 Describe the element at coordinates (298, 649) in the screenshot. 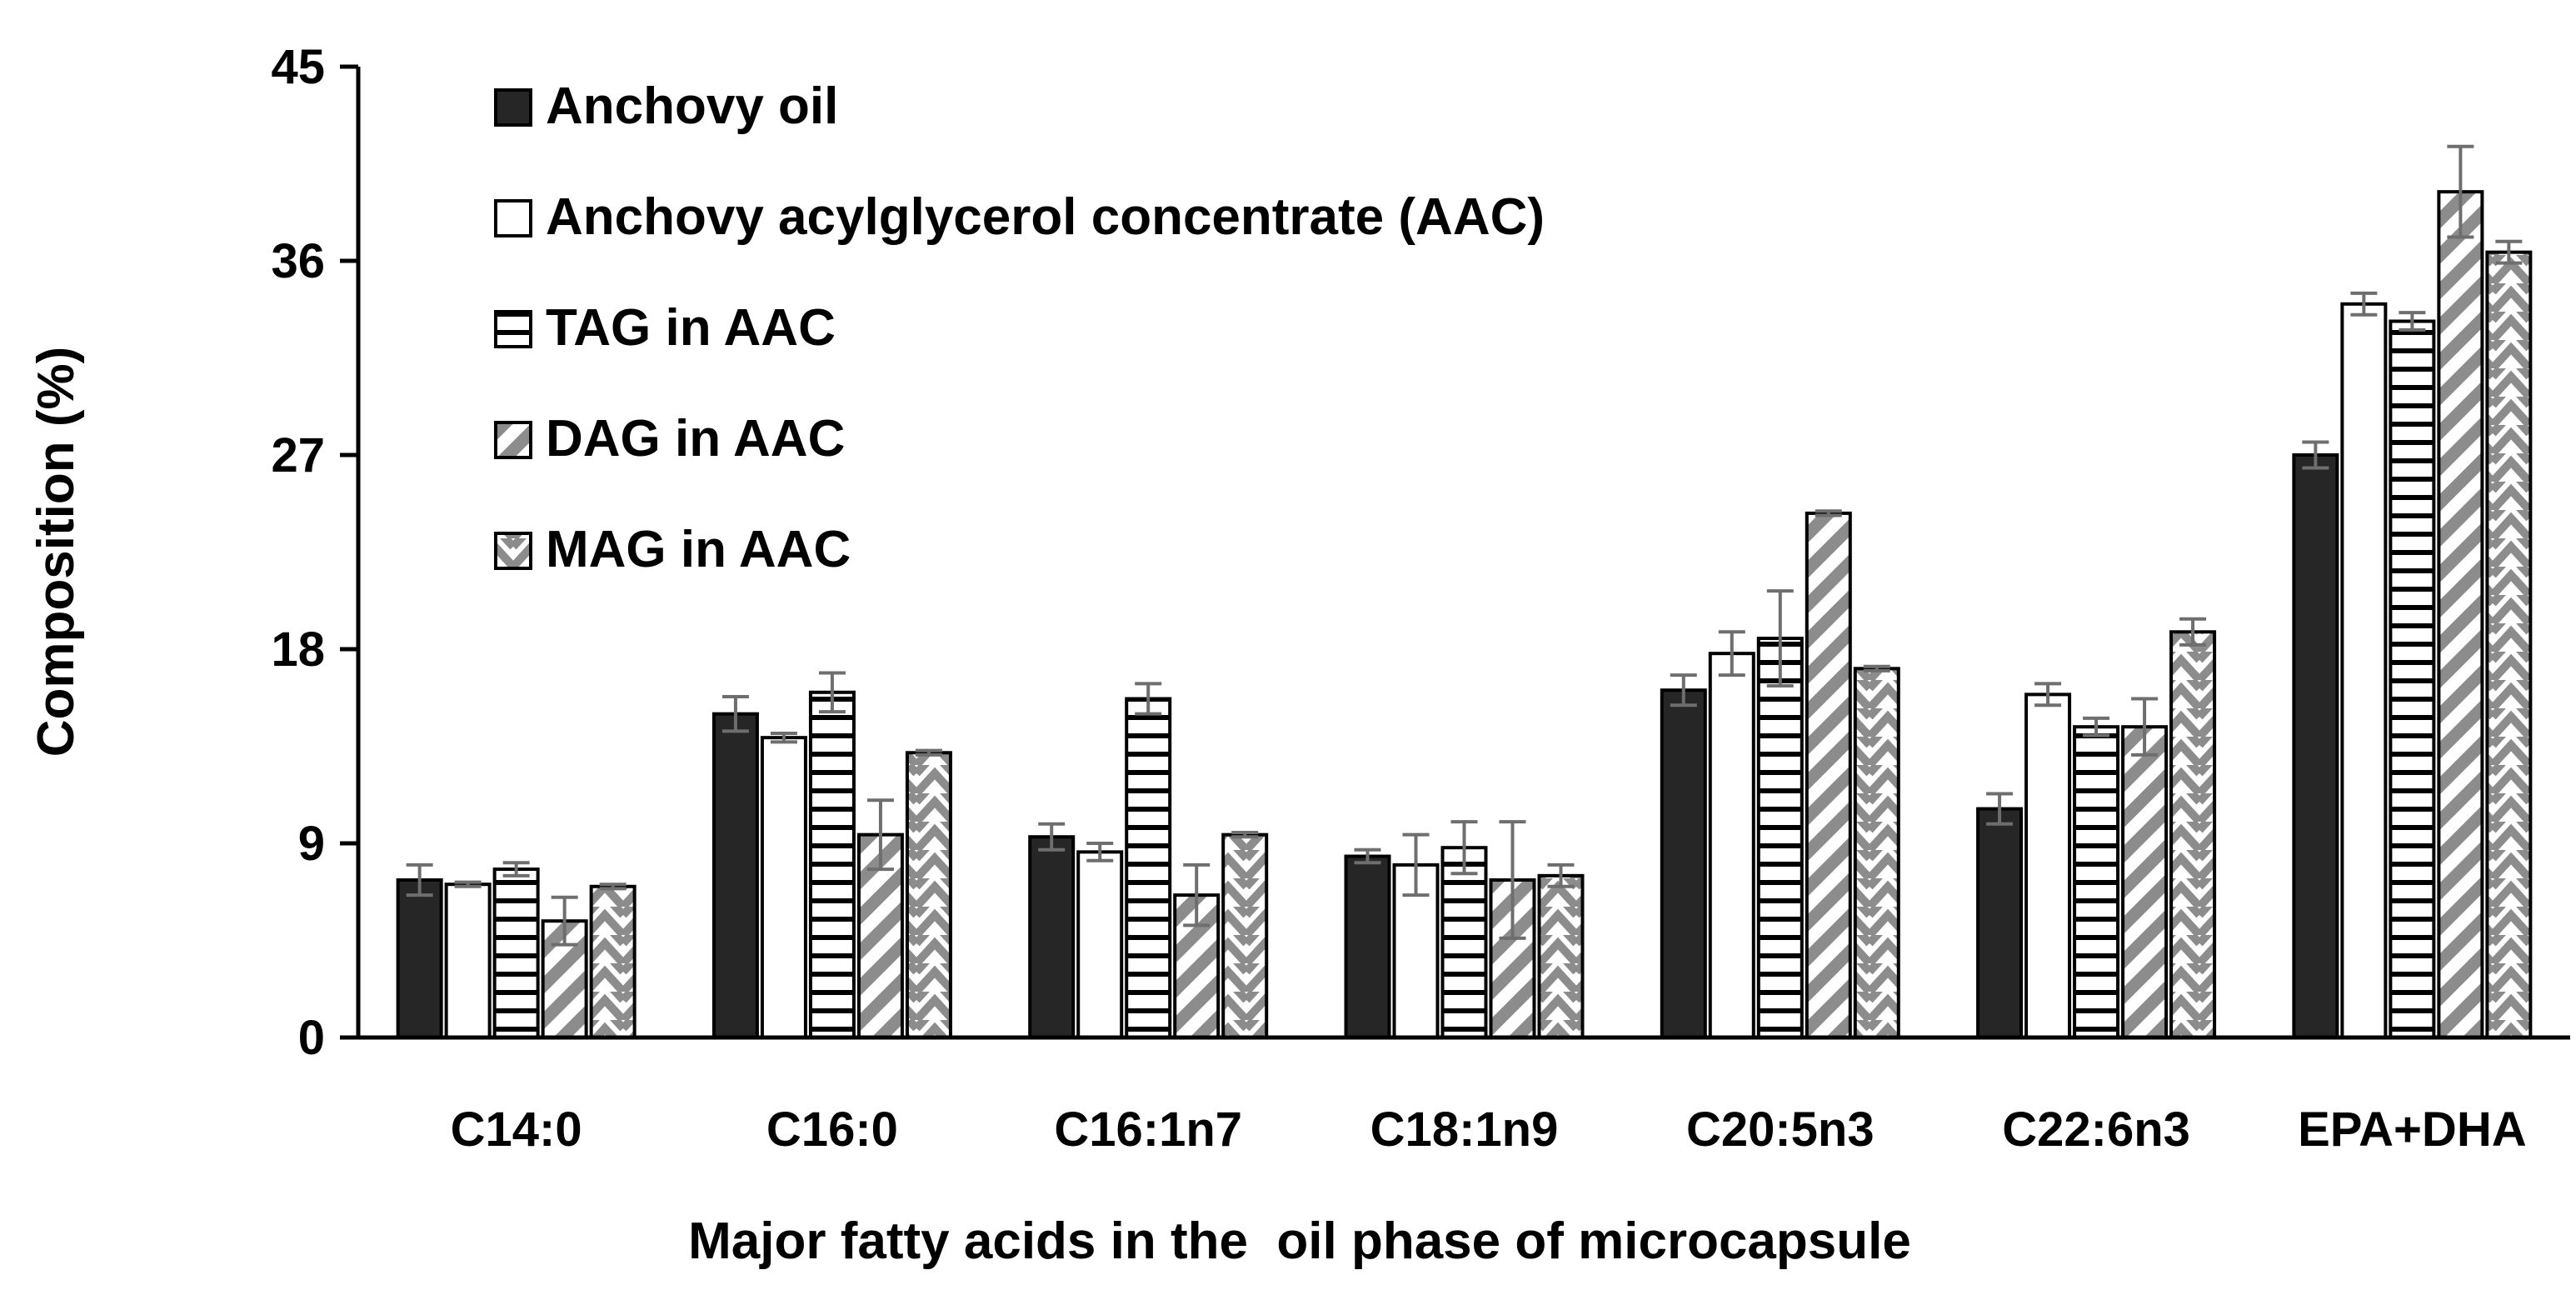

I see `y-tick-label: 18` at that location.